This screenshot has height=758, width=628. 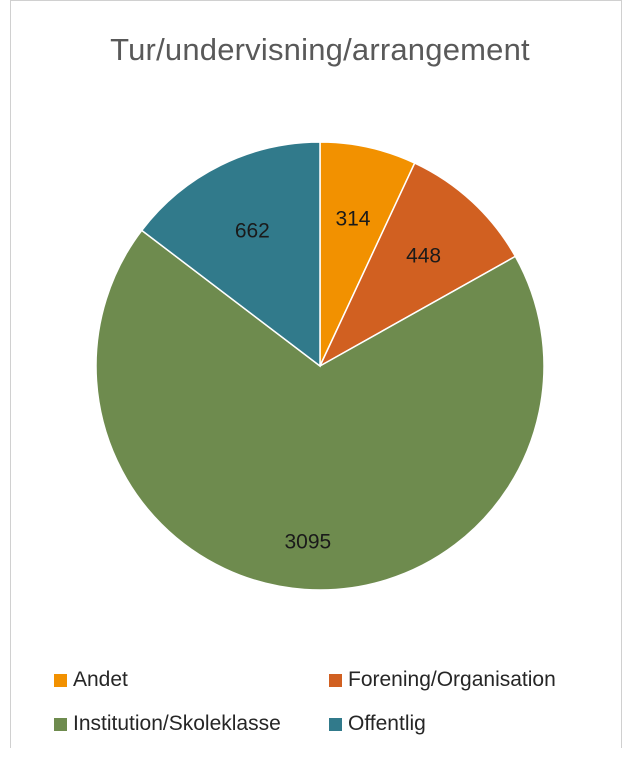 What do you see at coordinates (177, 723) in the screenshot?
I see `legend-label-institution: Institution/Skoleklasse` at bounding box center [177, 723].